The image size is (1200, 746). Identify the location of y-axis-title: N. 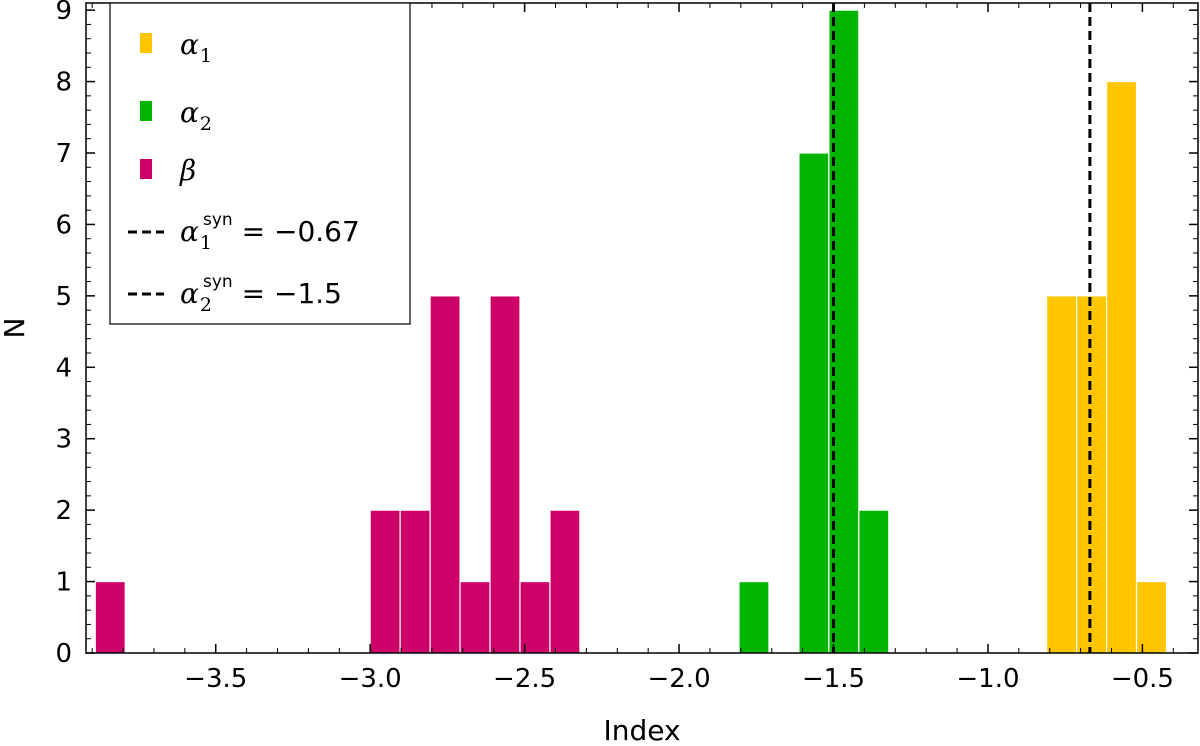
(15, 328).